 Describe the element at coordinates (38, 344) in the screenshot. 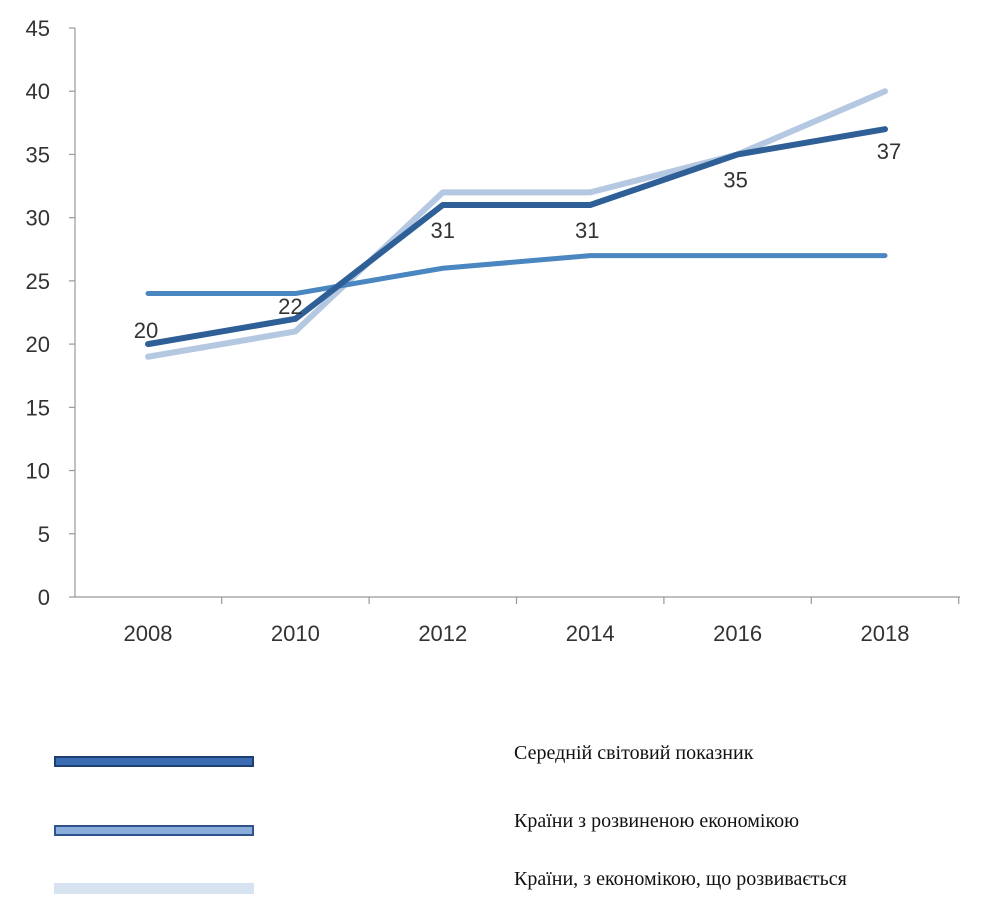

I see `y-tick-label: 20` at that location.